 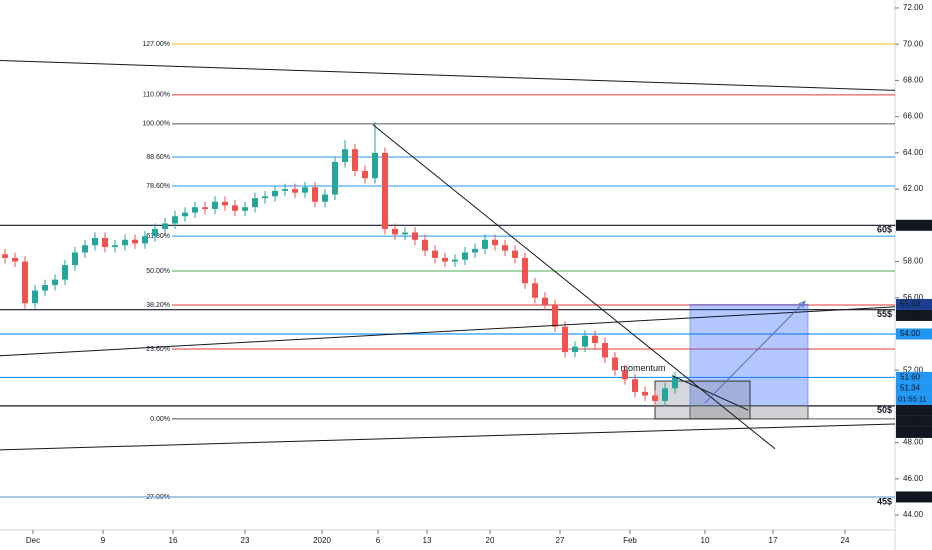 What do you see at coordinates (642, 368) in the screenshot?
I see `annotation: momentum` at bounding box center [642, 368].